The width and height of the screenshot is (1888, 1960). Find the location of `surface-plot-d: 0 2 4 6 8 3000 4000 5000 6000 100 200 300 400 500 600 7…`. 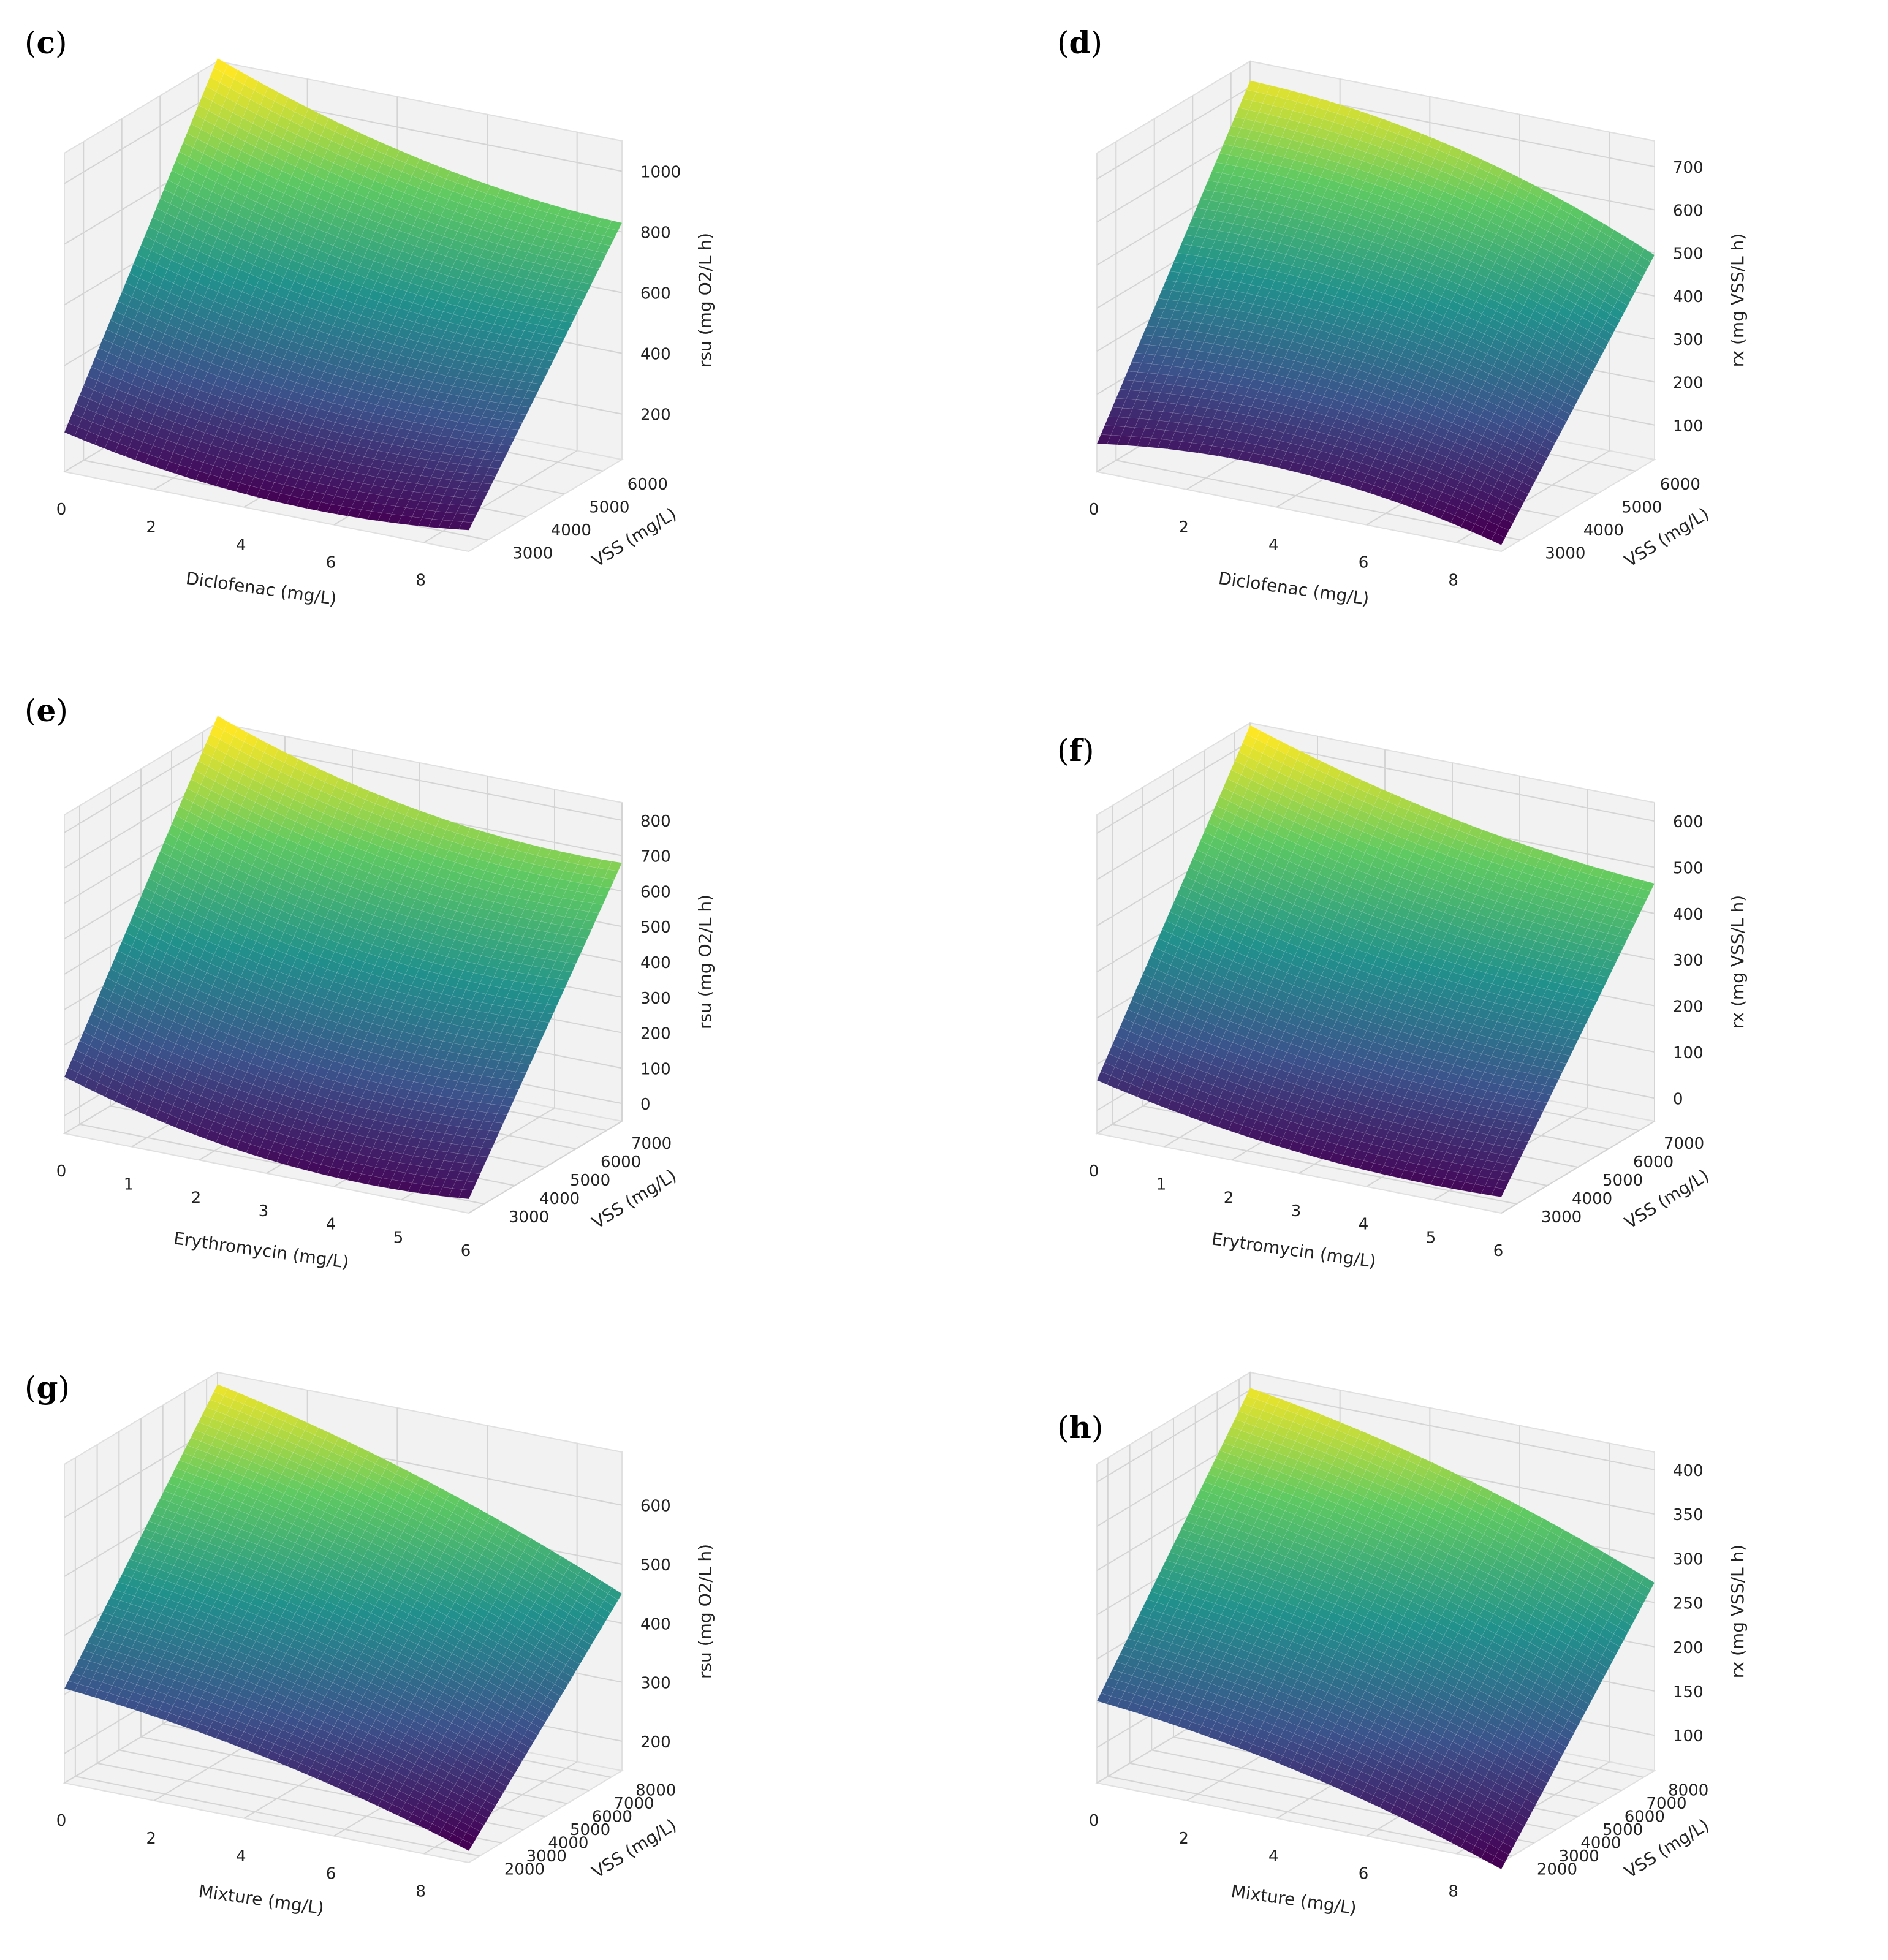

surface-plot-d: 0 2 4 6 8 3000 4000 5000 6000 100 200 300 400 500 600 7… is located at coordinates (1418, 334).